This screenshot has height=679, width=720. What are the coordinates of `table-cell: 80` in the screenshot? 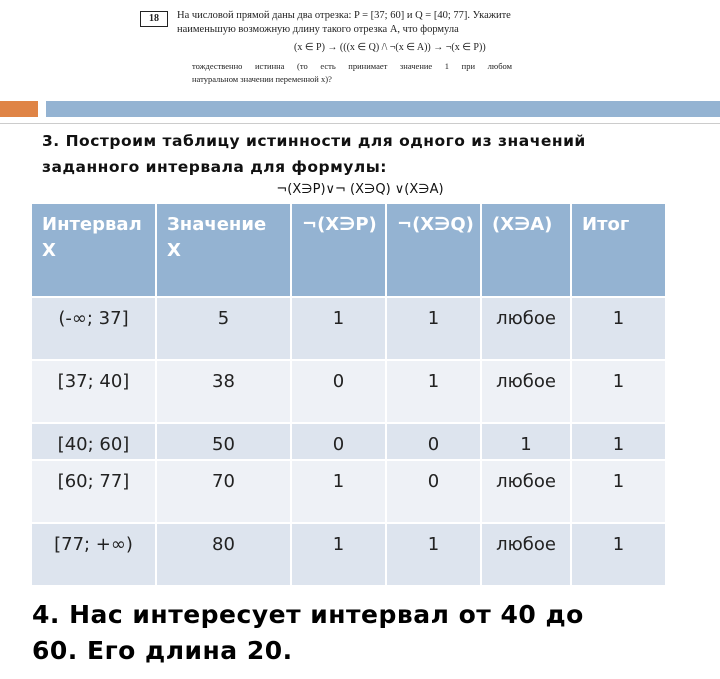 It's located at (223, 554).